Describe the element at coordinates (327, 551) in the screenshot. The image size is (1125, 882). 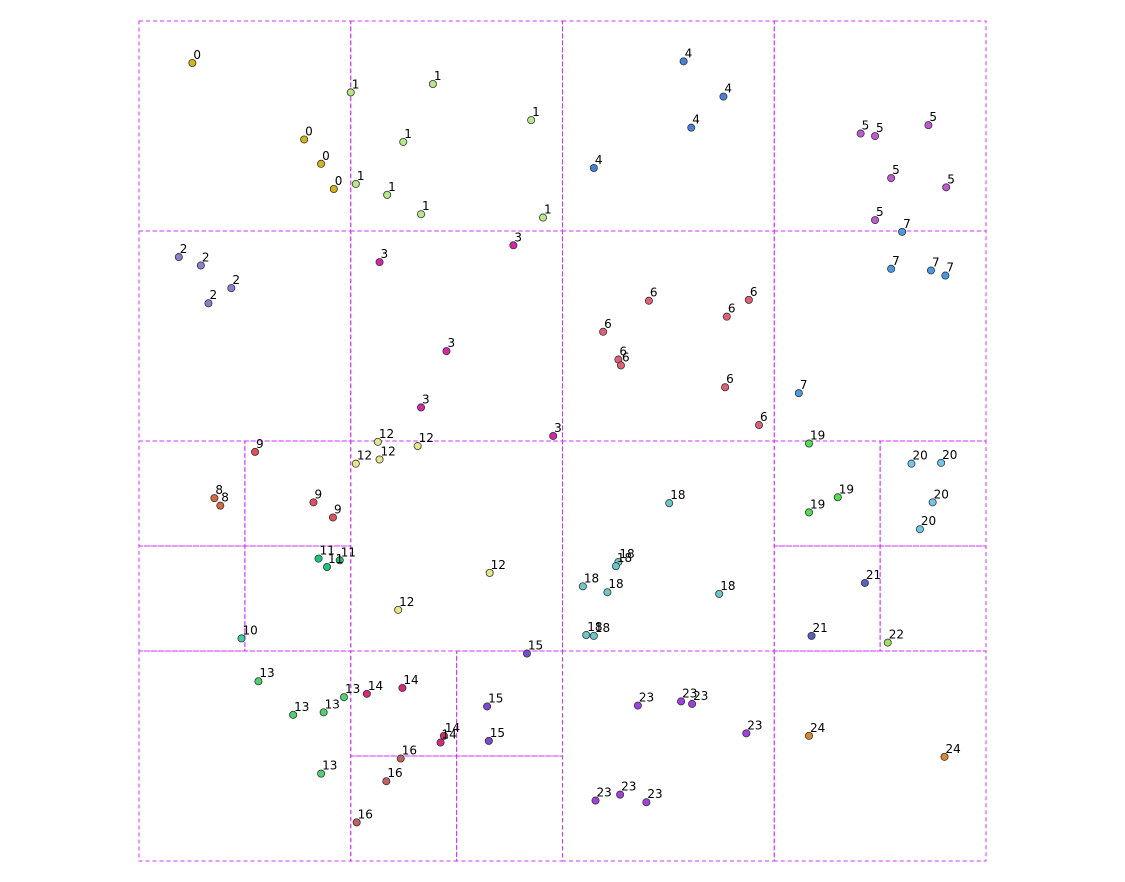
I see `point-label: 11` at that location.